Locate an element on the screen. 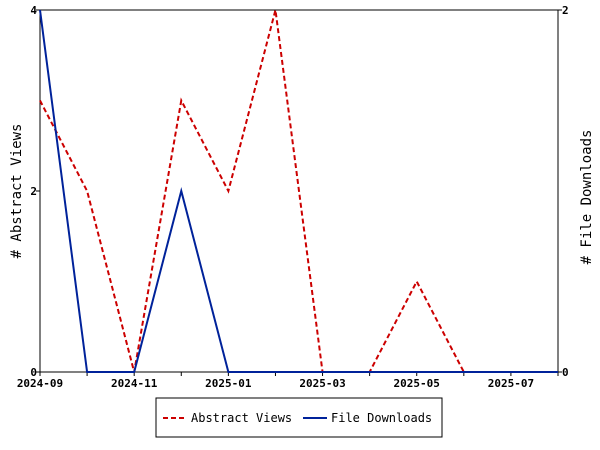 The height and width of the screenshot is (450, 600). x-tick-label: 2025-01 is located at coordinates (228, 383).